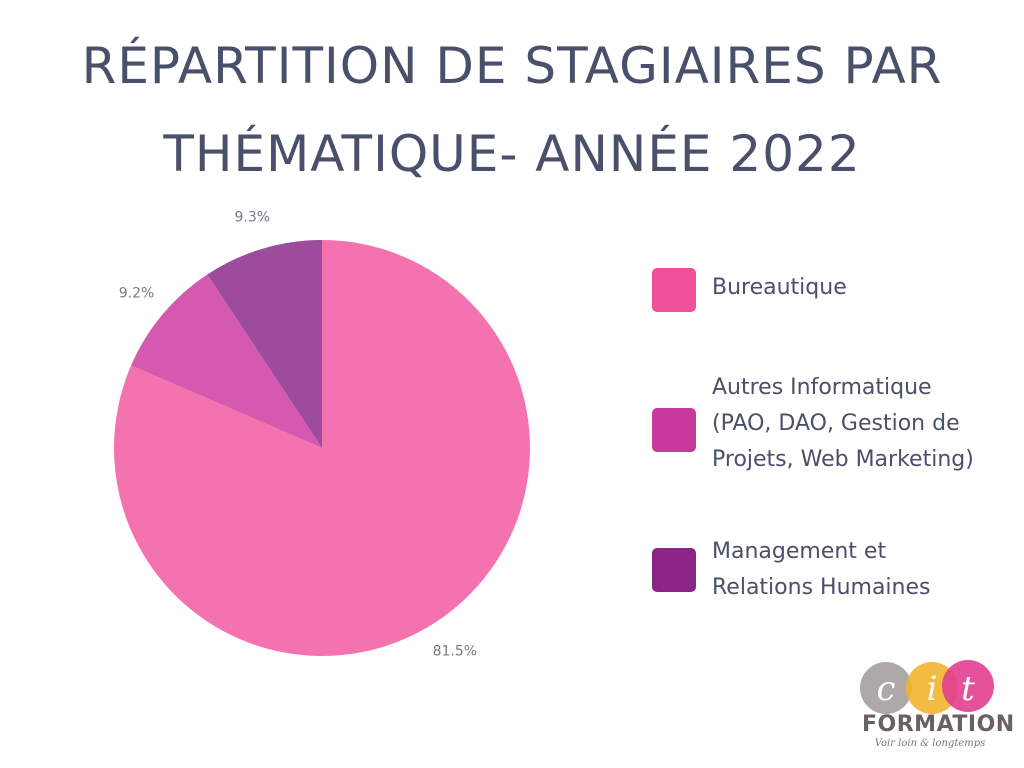 This screenshot has width=1024, height=768. What do you see at coordinates (674, 570) in the screenshot?
I see `legend-swatch-management` at bounding box center [674, 570].